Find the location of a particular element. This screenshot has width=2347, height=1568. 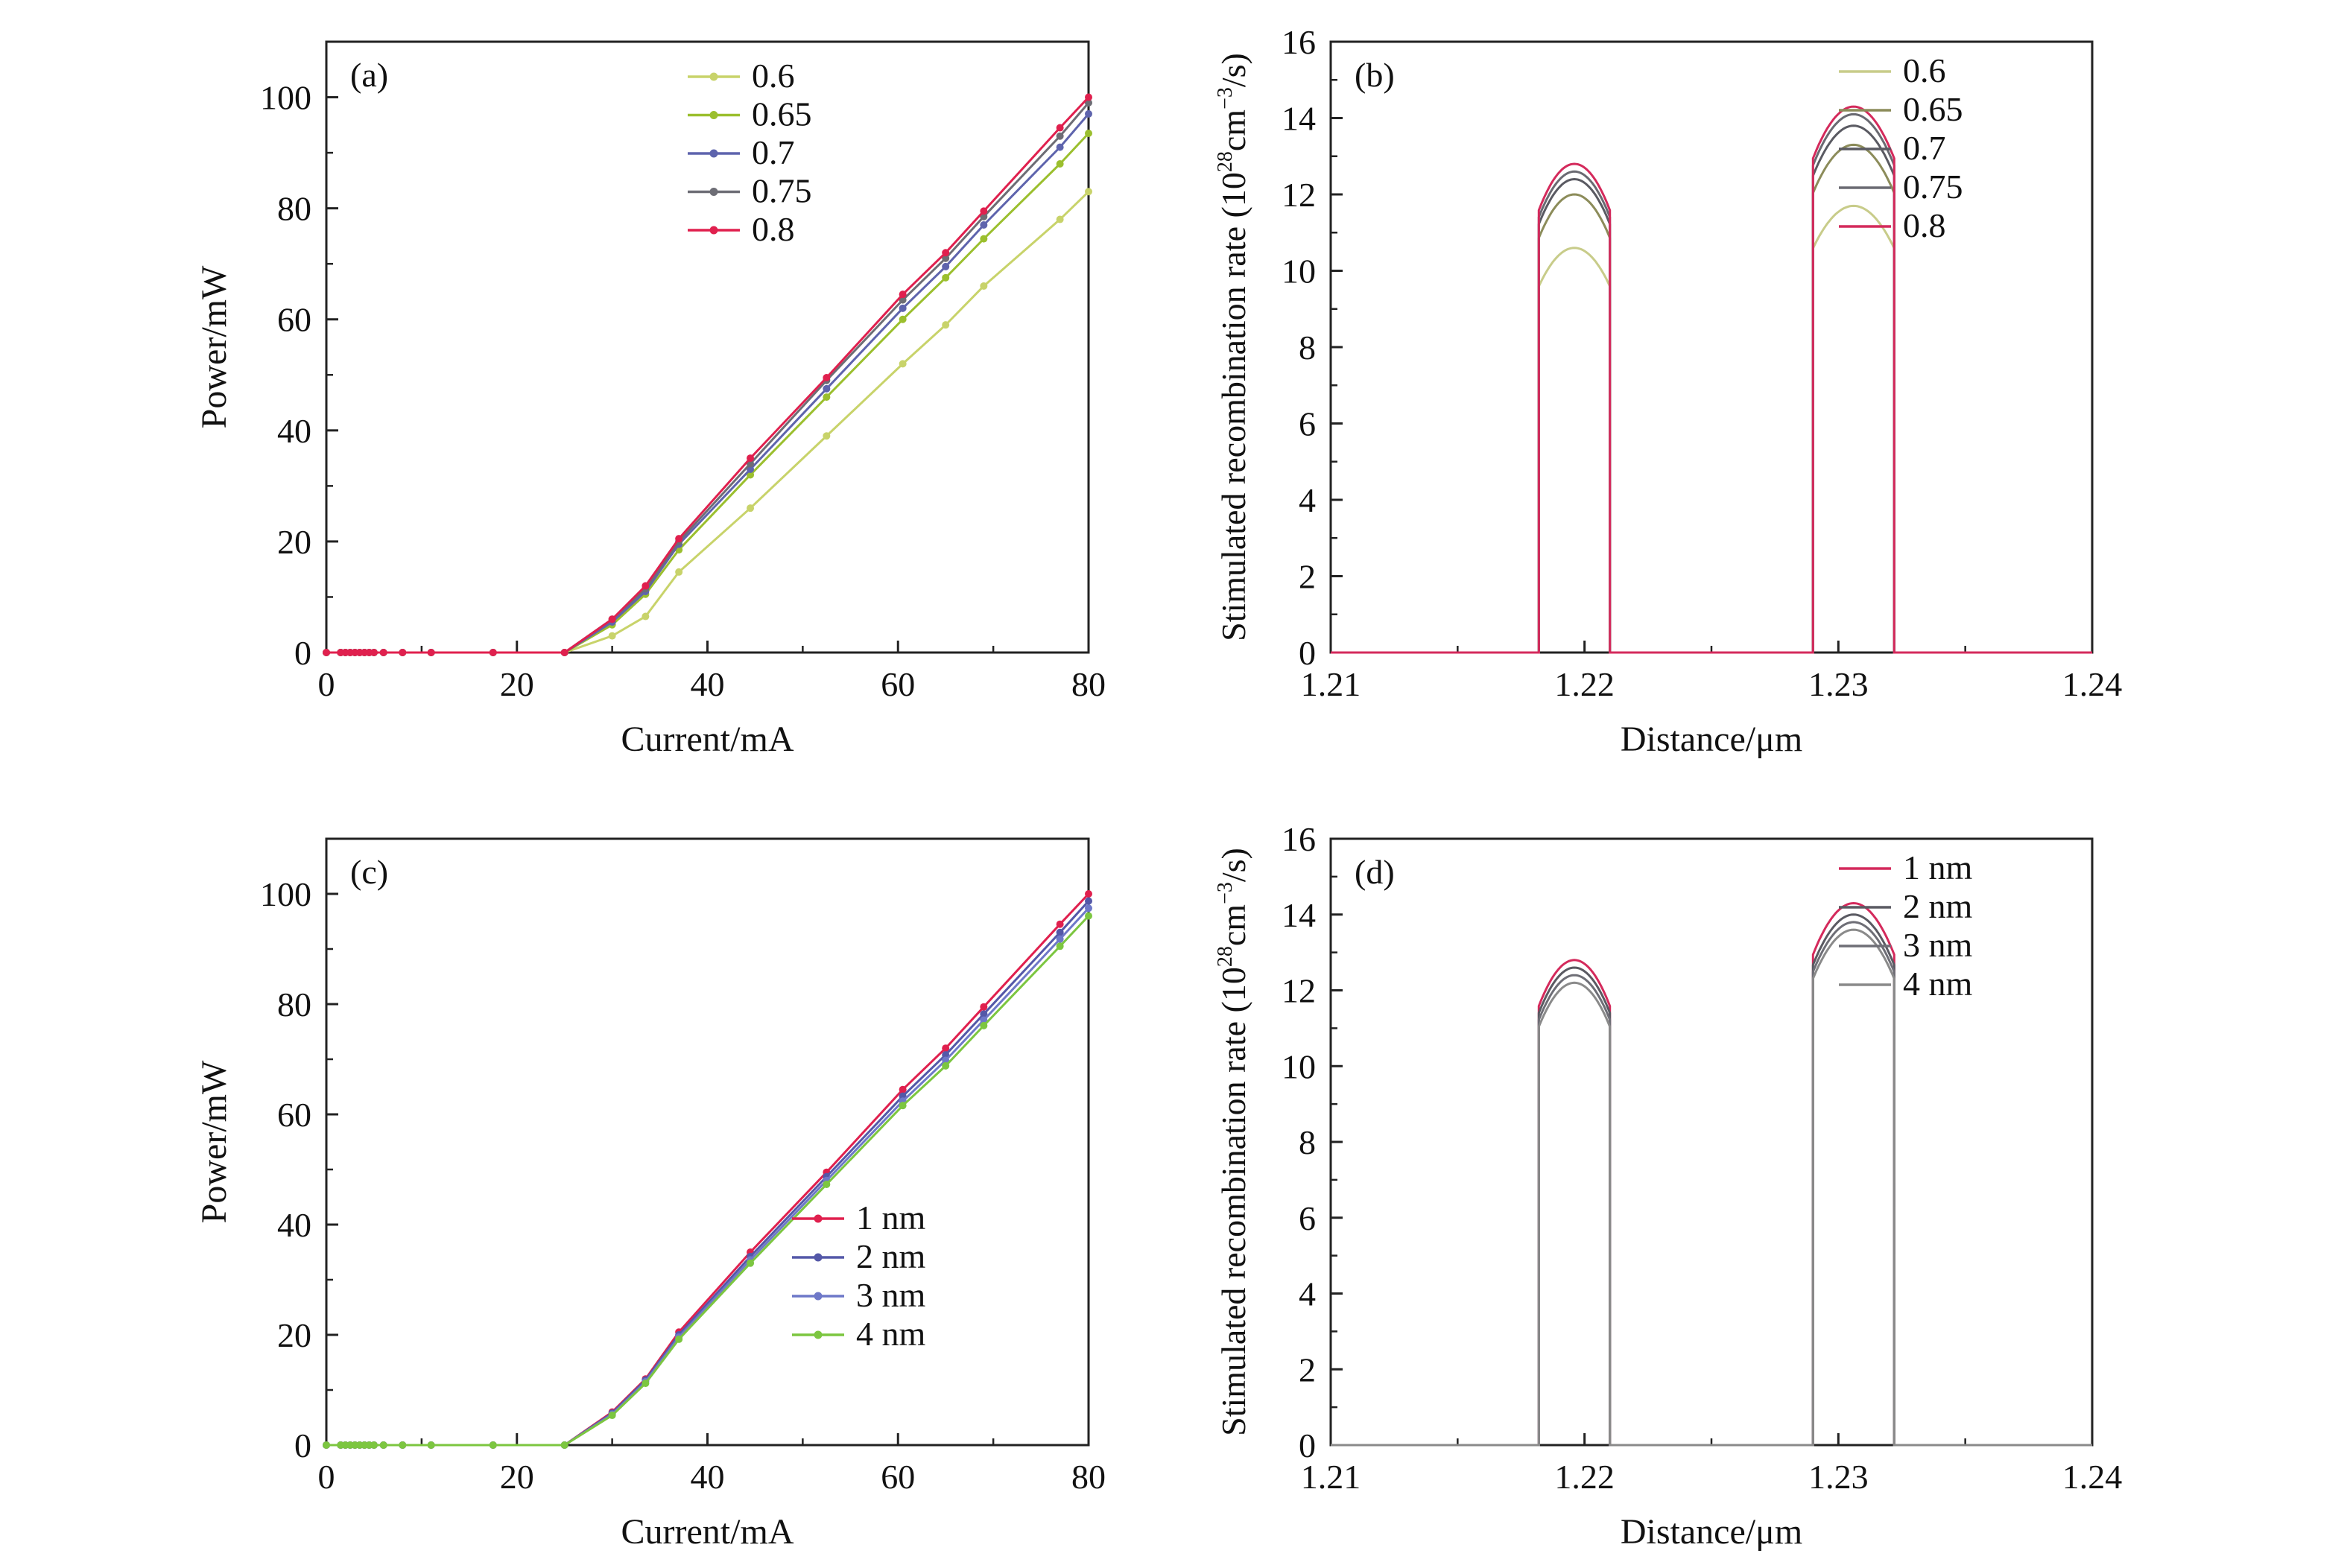

panel-label: (c) is located at coordinates (369, 872).